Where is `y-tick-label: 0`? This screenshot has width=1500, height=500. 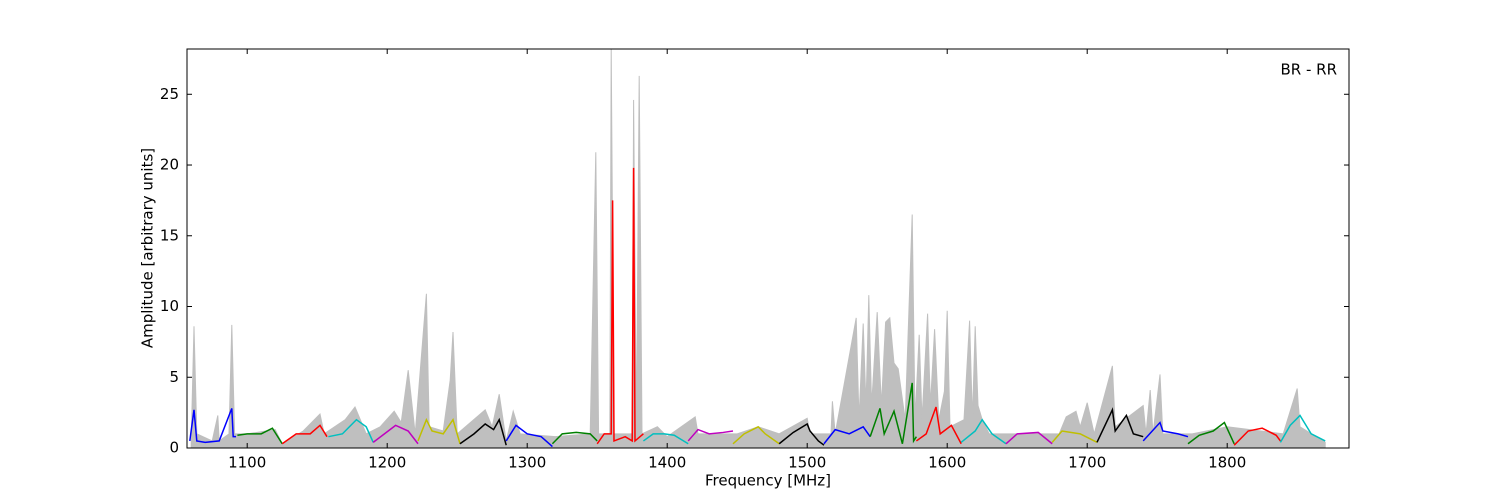 y-tick-label: 0 is located at coordinates (174, 448).